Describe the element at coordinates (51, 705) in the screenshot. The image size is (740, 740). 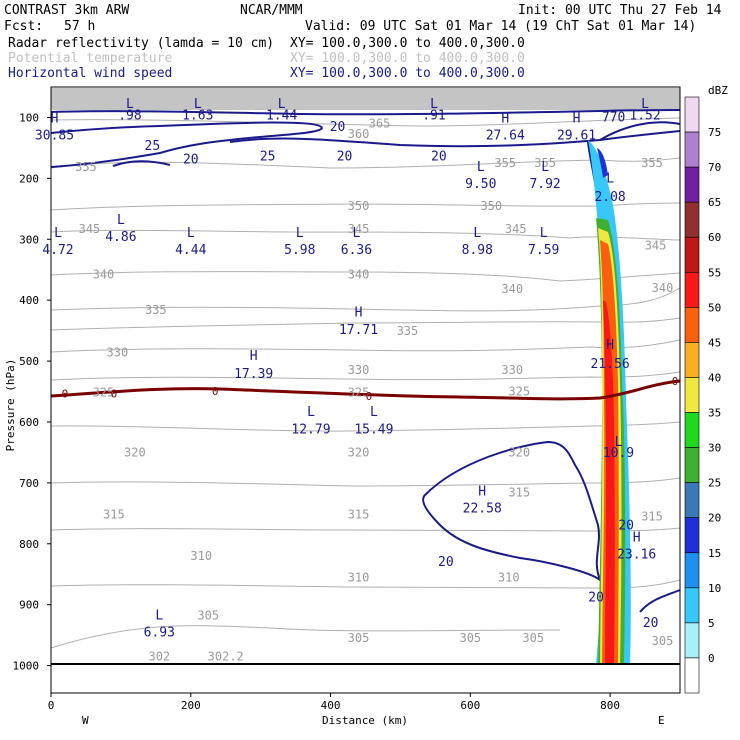
I see `x-tick-label: 0` at that location.